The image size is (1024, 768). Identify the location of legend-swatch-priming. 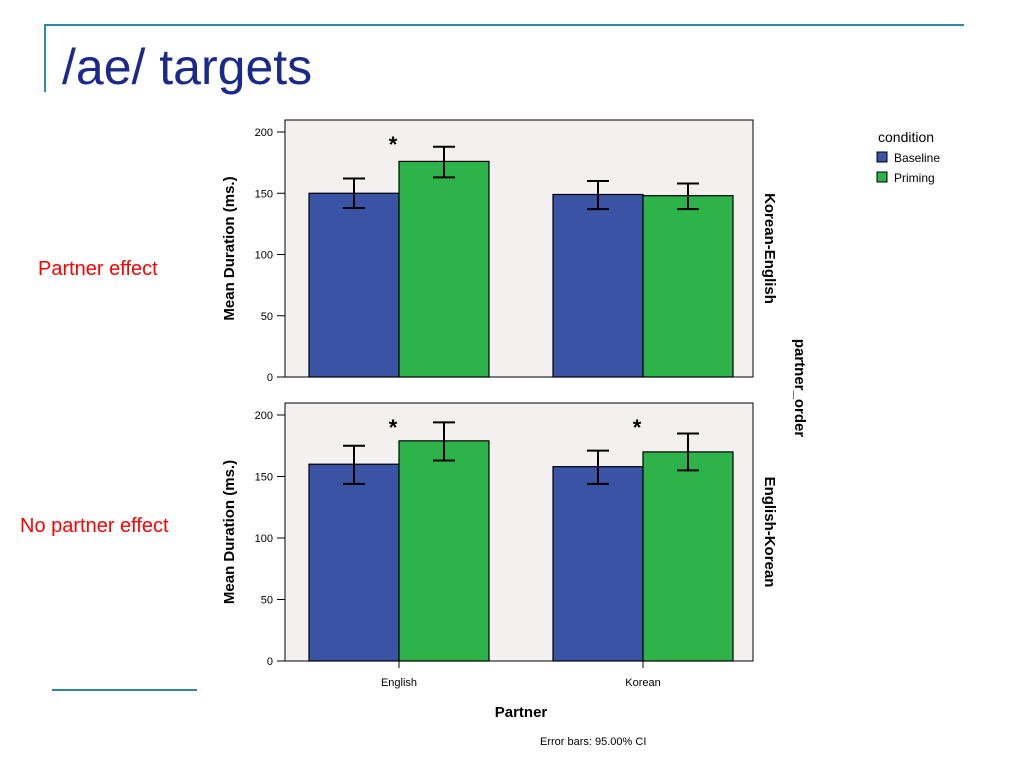
(882, 177).